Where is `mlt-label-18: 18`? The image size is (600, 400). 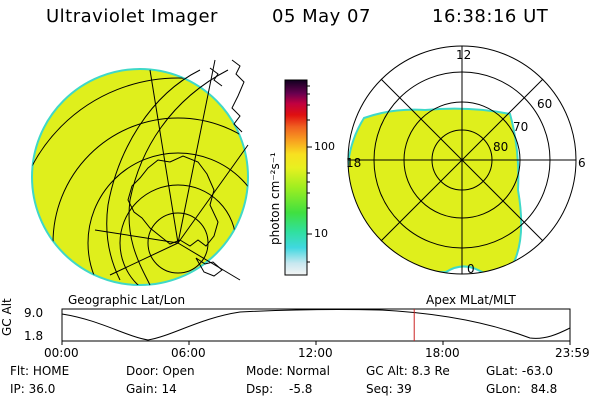 mlt-label-18: 18 is located at coordinates (354, 163).